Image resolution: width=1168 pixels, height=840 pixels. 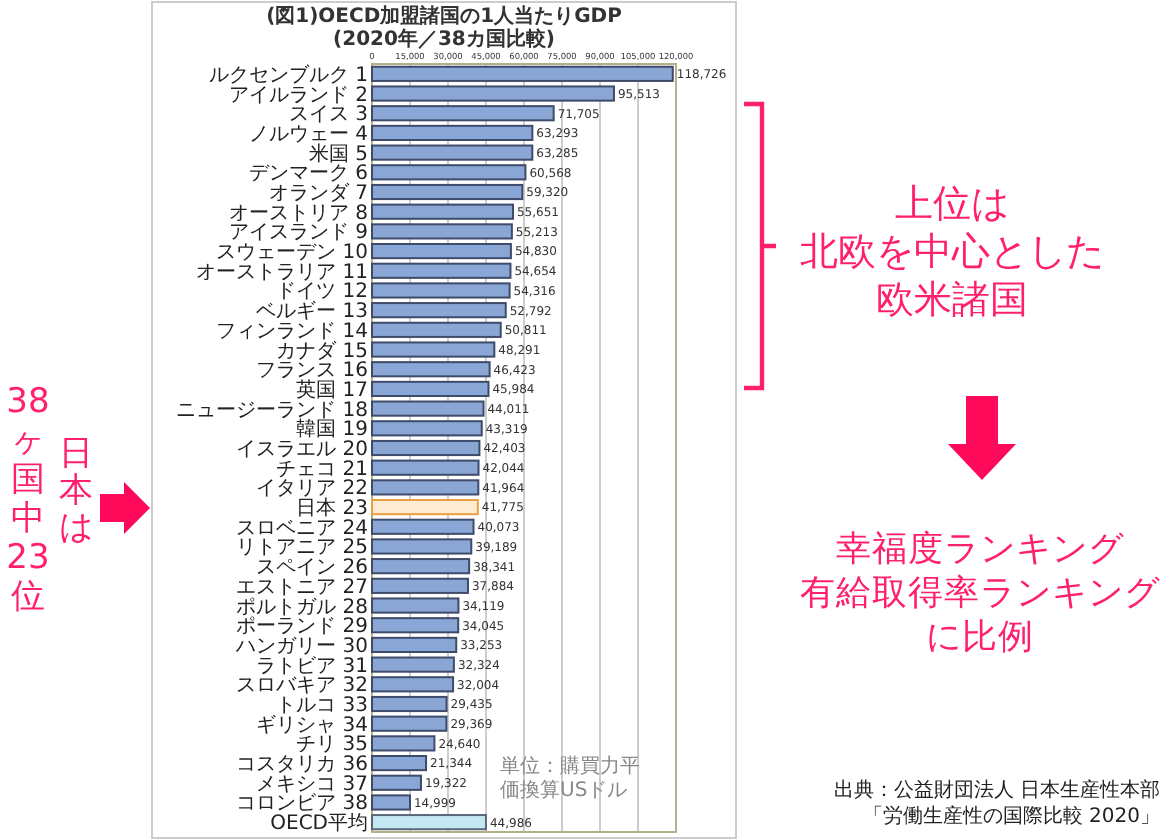 What do you see at coordinates (302, 587) in the screenshot?
I see `y-tick-label: エストニア 27` at bounding box center [302, 587].